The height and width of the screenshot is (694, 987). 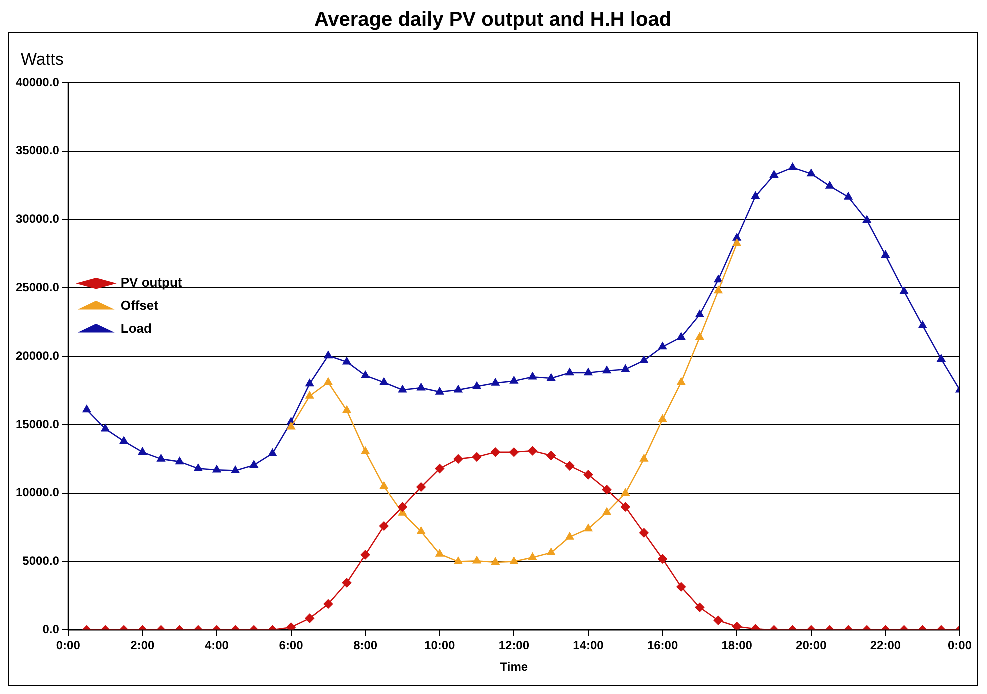 What do you see at coordinates (812, 645) in the screenshot?
I see `x-tick-label: 20:00` at bounding box center [812, 645].